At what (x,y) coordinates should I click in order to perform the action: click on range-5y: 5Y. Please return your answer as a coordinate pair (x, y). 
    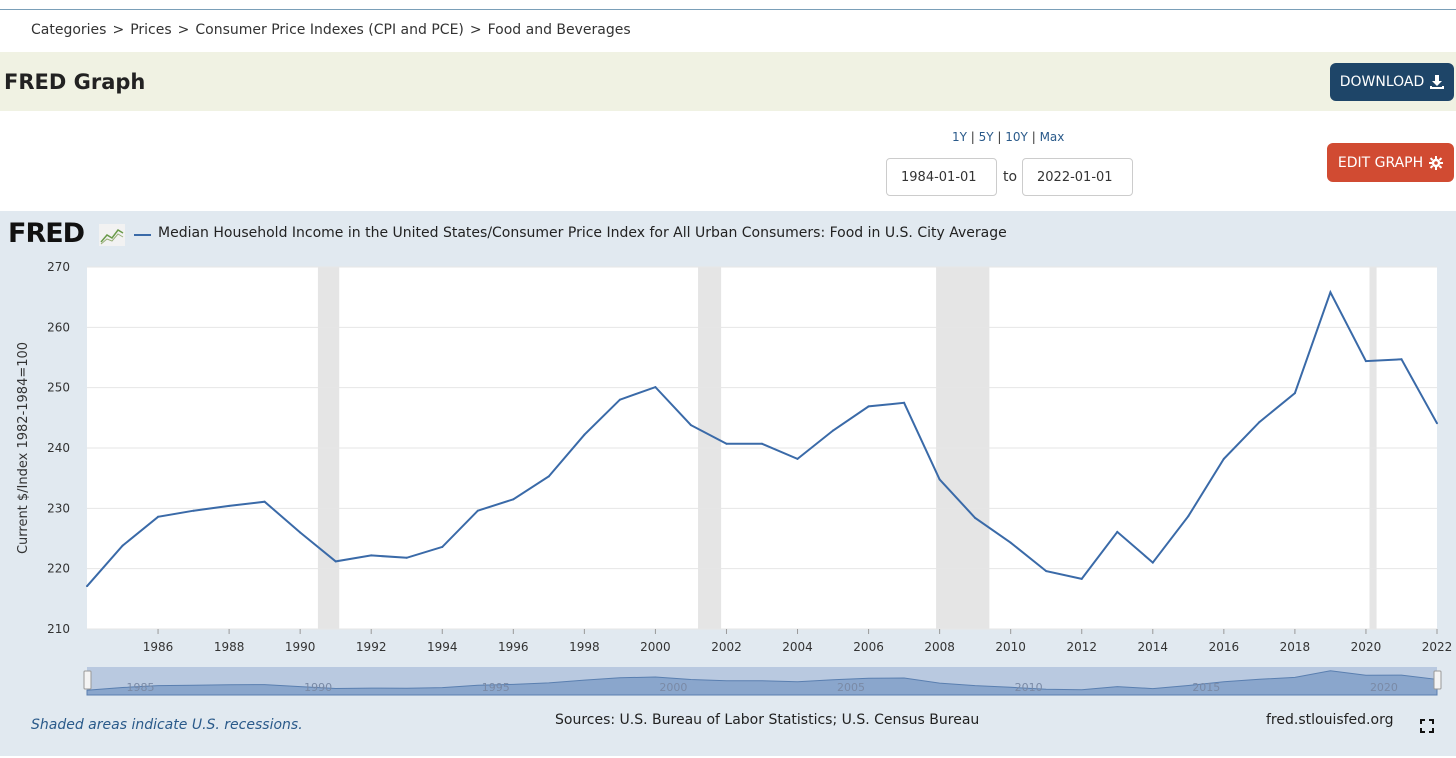
    Looking at the image, I should click on (986, 137).